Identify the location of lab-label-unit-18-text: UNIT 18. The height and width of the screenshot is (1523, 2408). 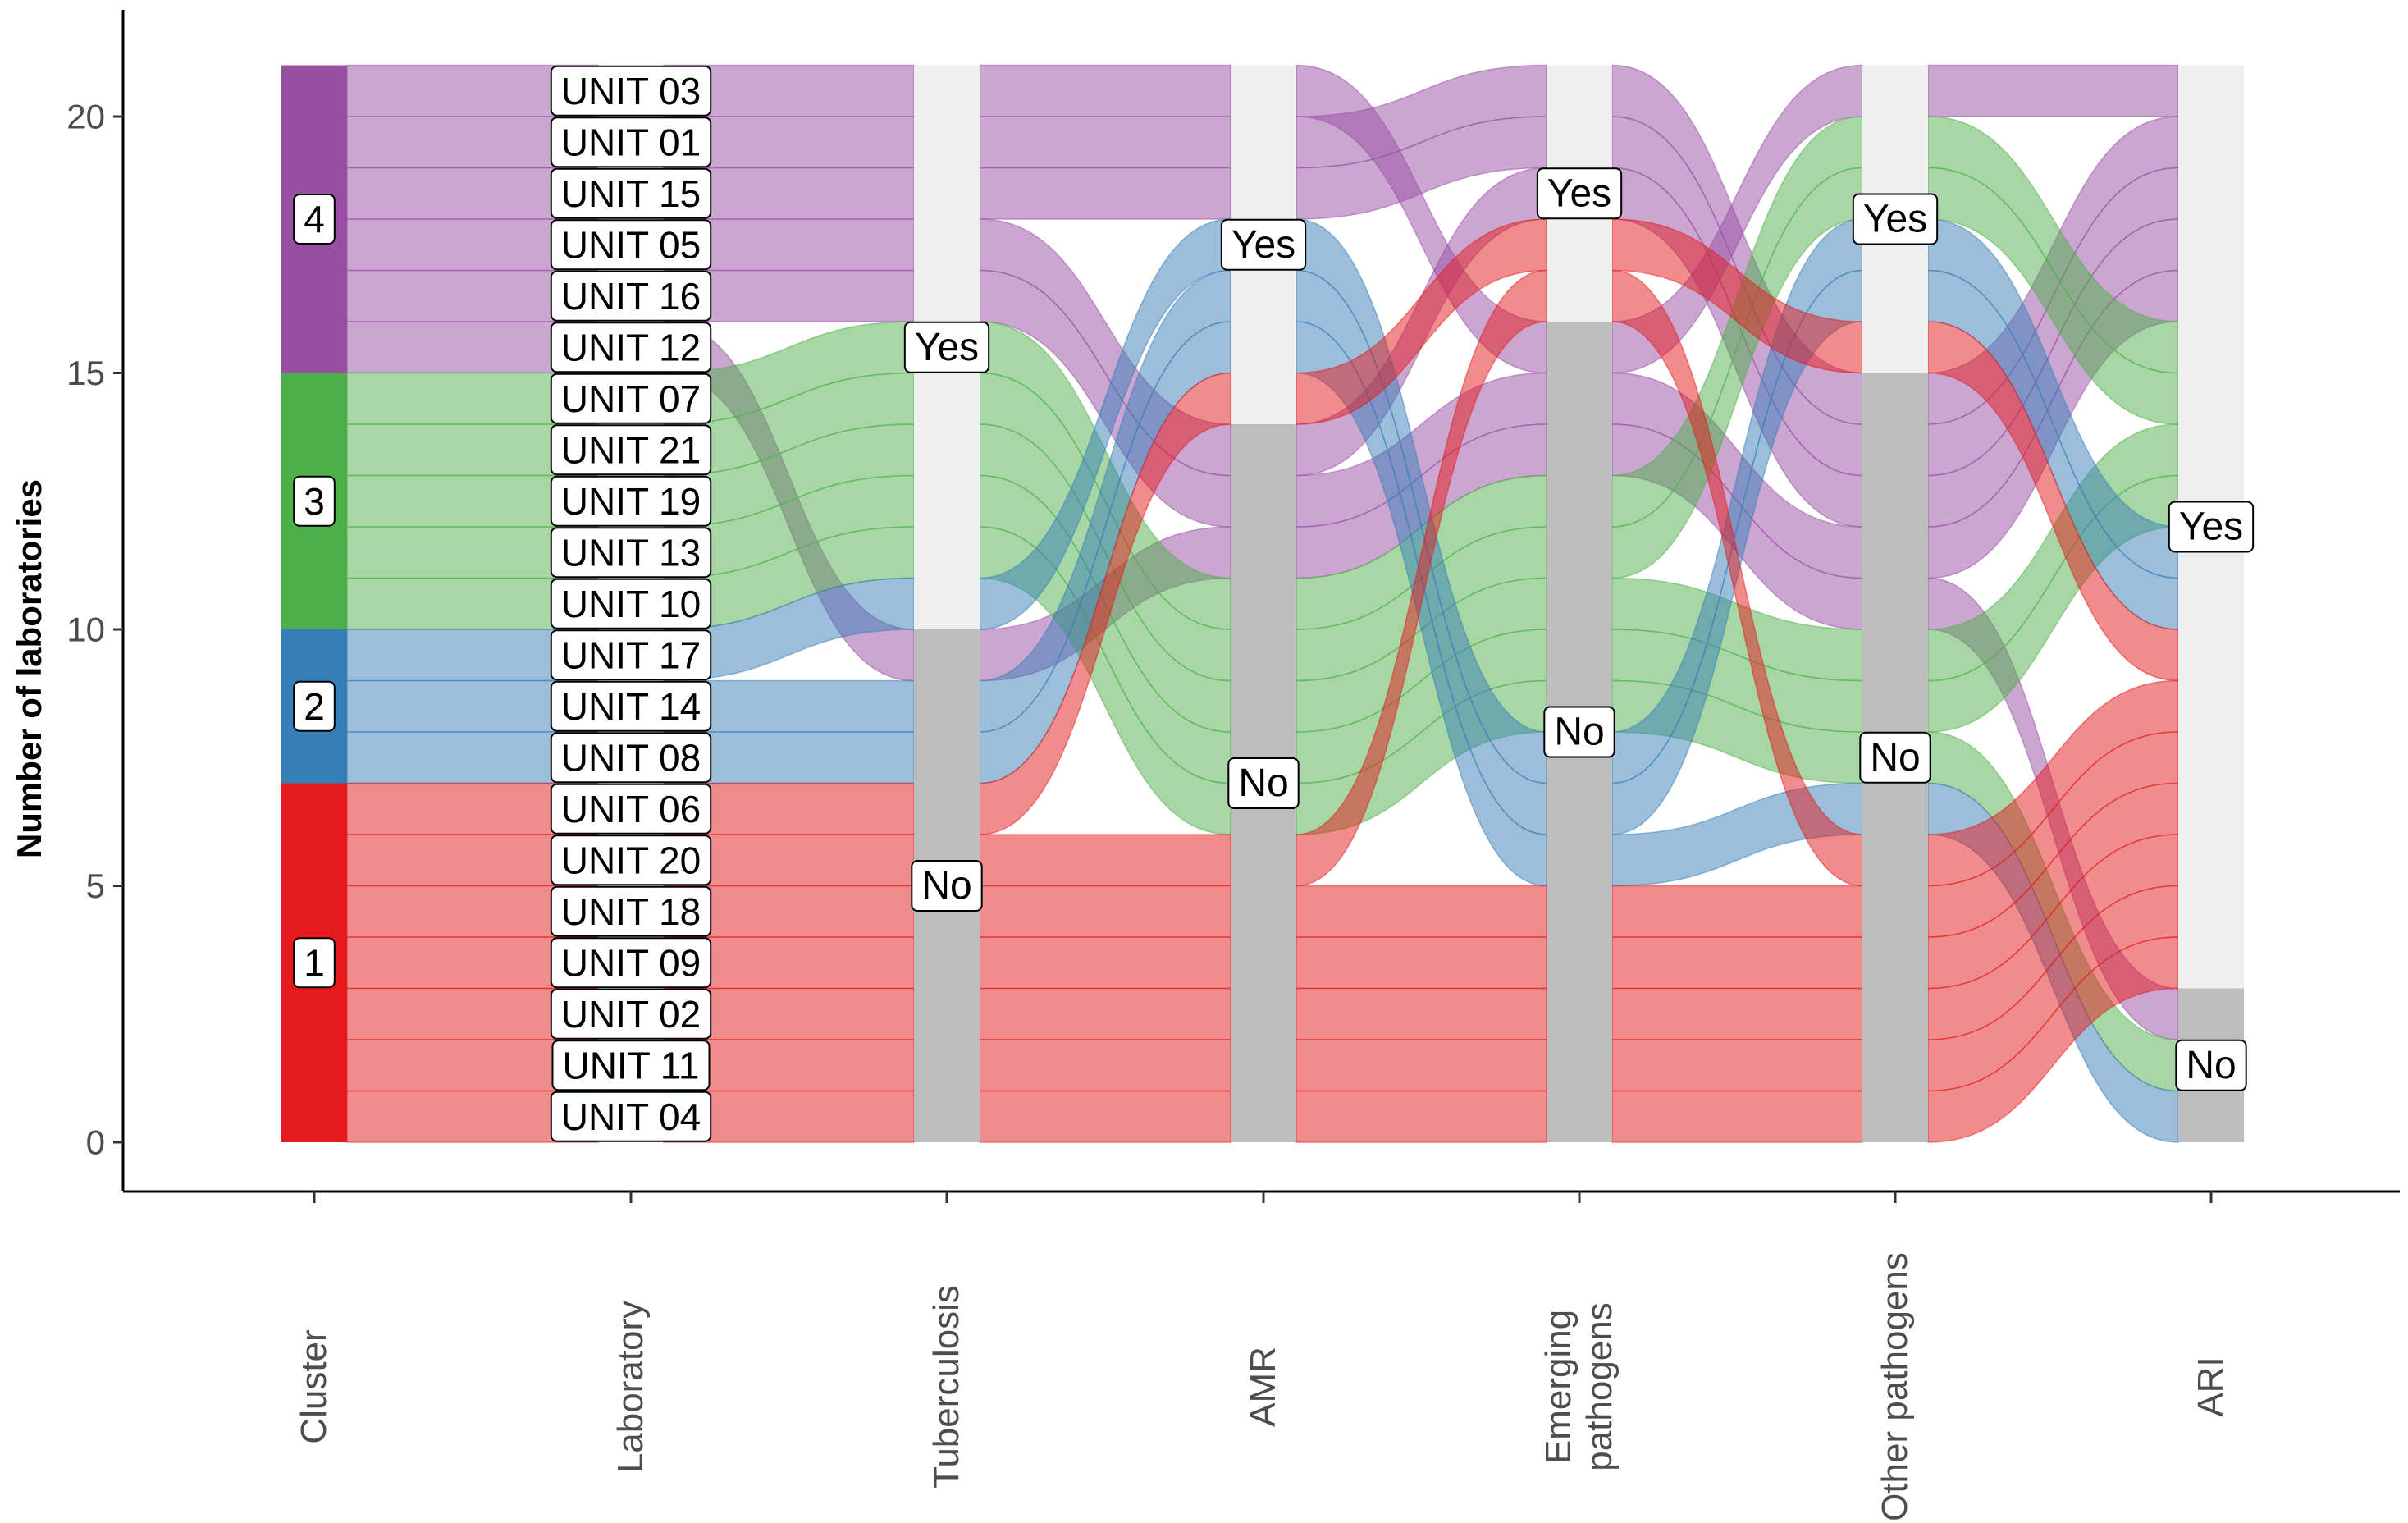
(631, 911).